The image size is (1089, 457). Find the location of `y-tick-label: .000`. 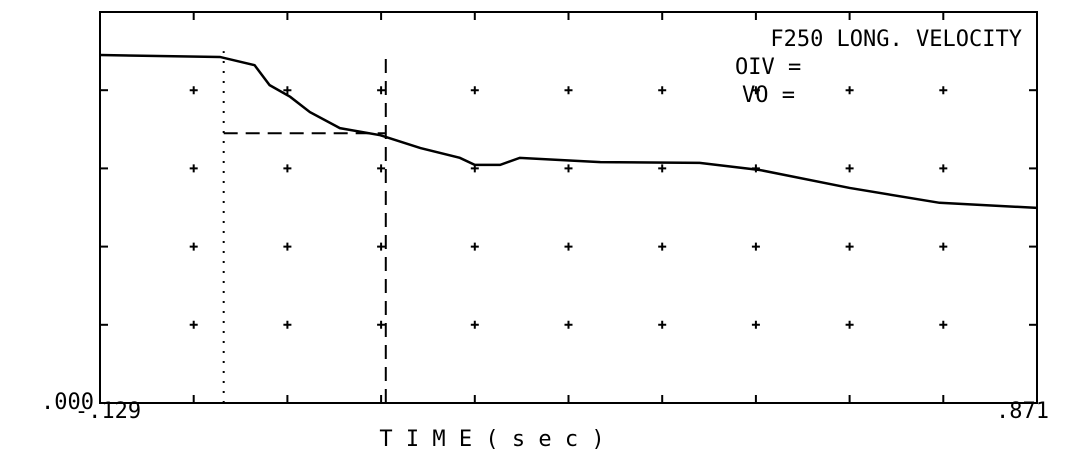

y-tick-label: .000 is located at coordinates (67, 402).